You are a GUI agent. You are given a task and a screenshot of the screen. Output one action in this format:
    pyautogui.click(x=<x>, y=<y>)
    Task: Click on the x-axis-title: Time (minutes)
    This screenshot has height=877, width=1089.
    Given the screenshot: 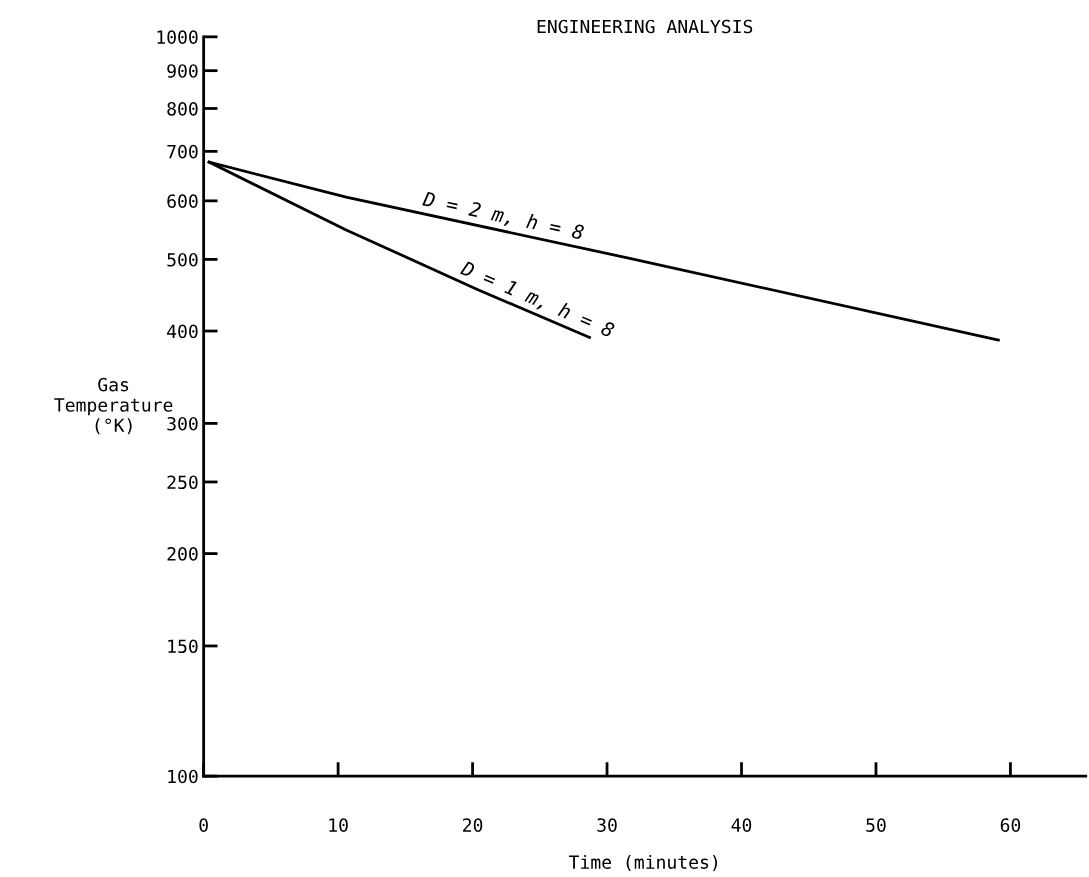 What is the action you would take?
    pyautogui.click(x=643, y=863)
    